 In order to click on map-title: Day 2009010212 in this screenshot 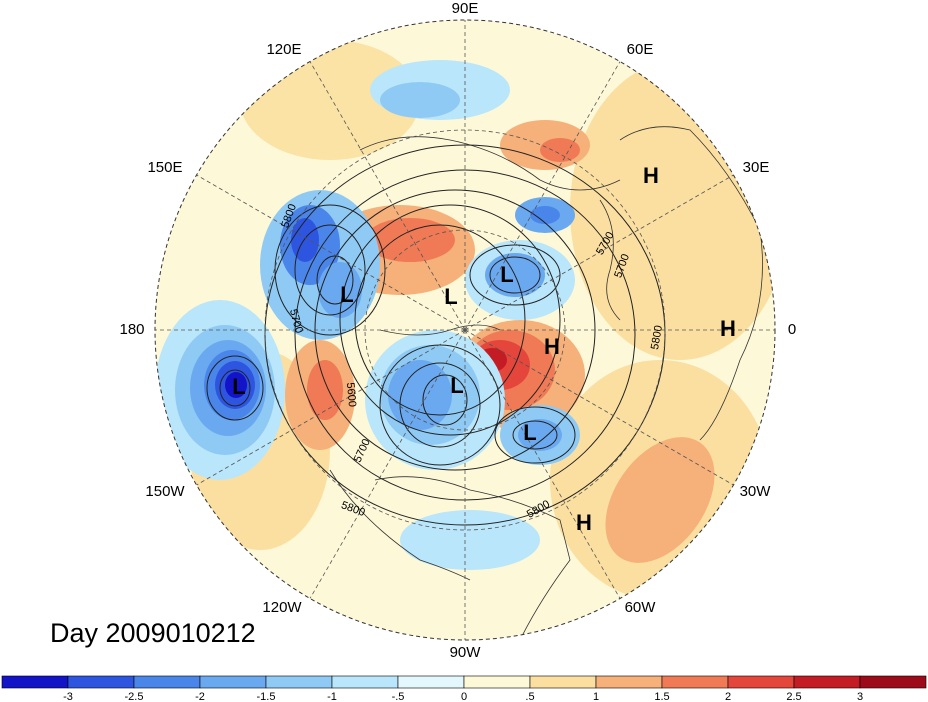, I will do `click(153, 633)`.